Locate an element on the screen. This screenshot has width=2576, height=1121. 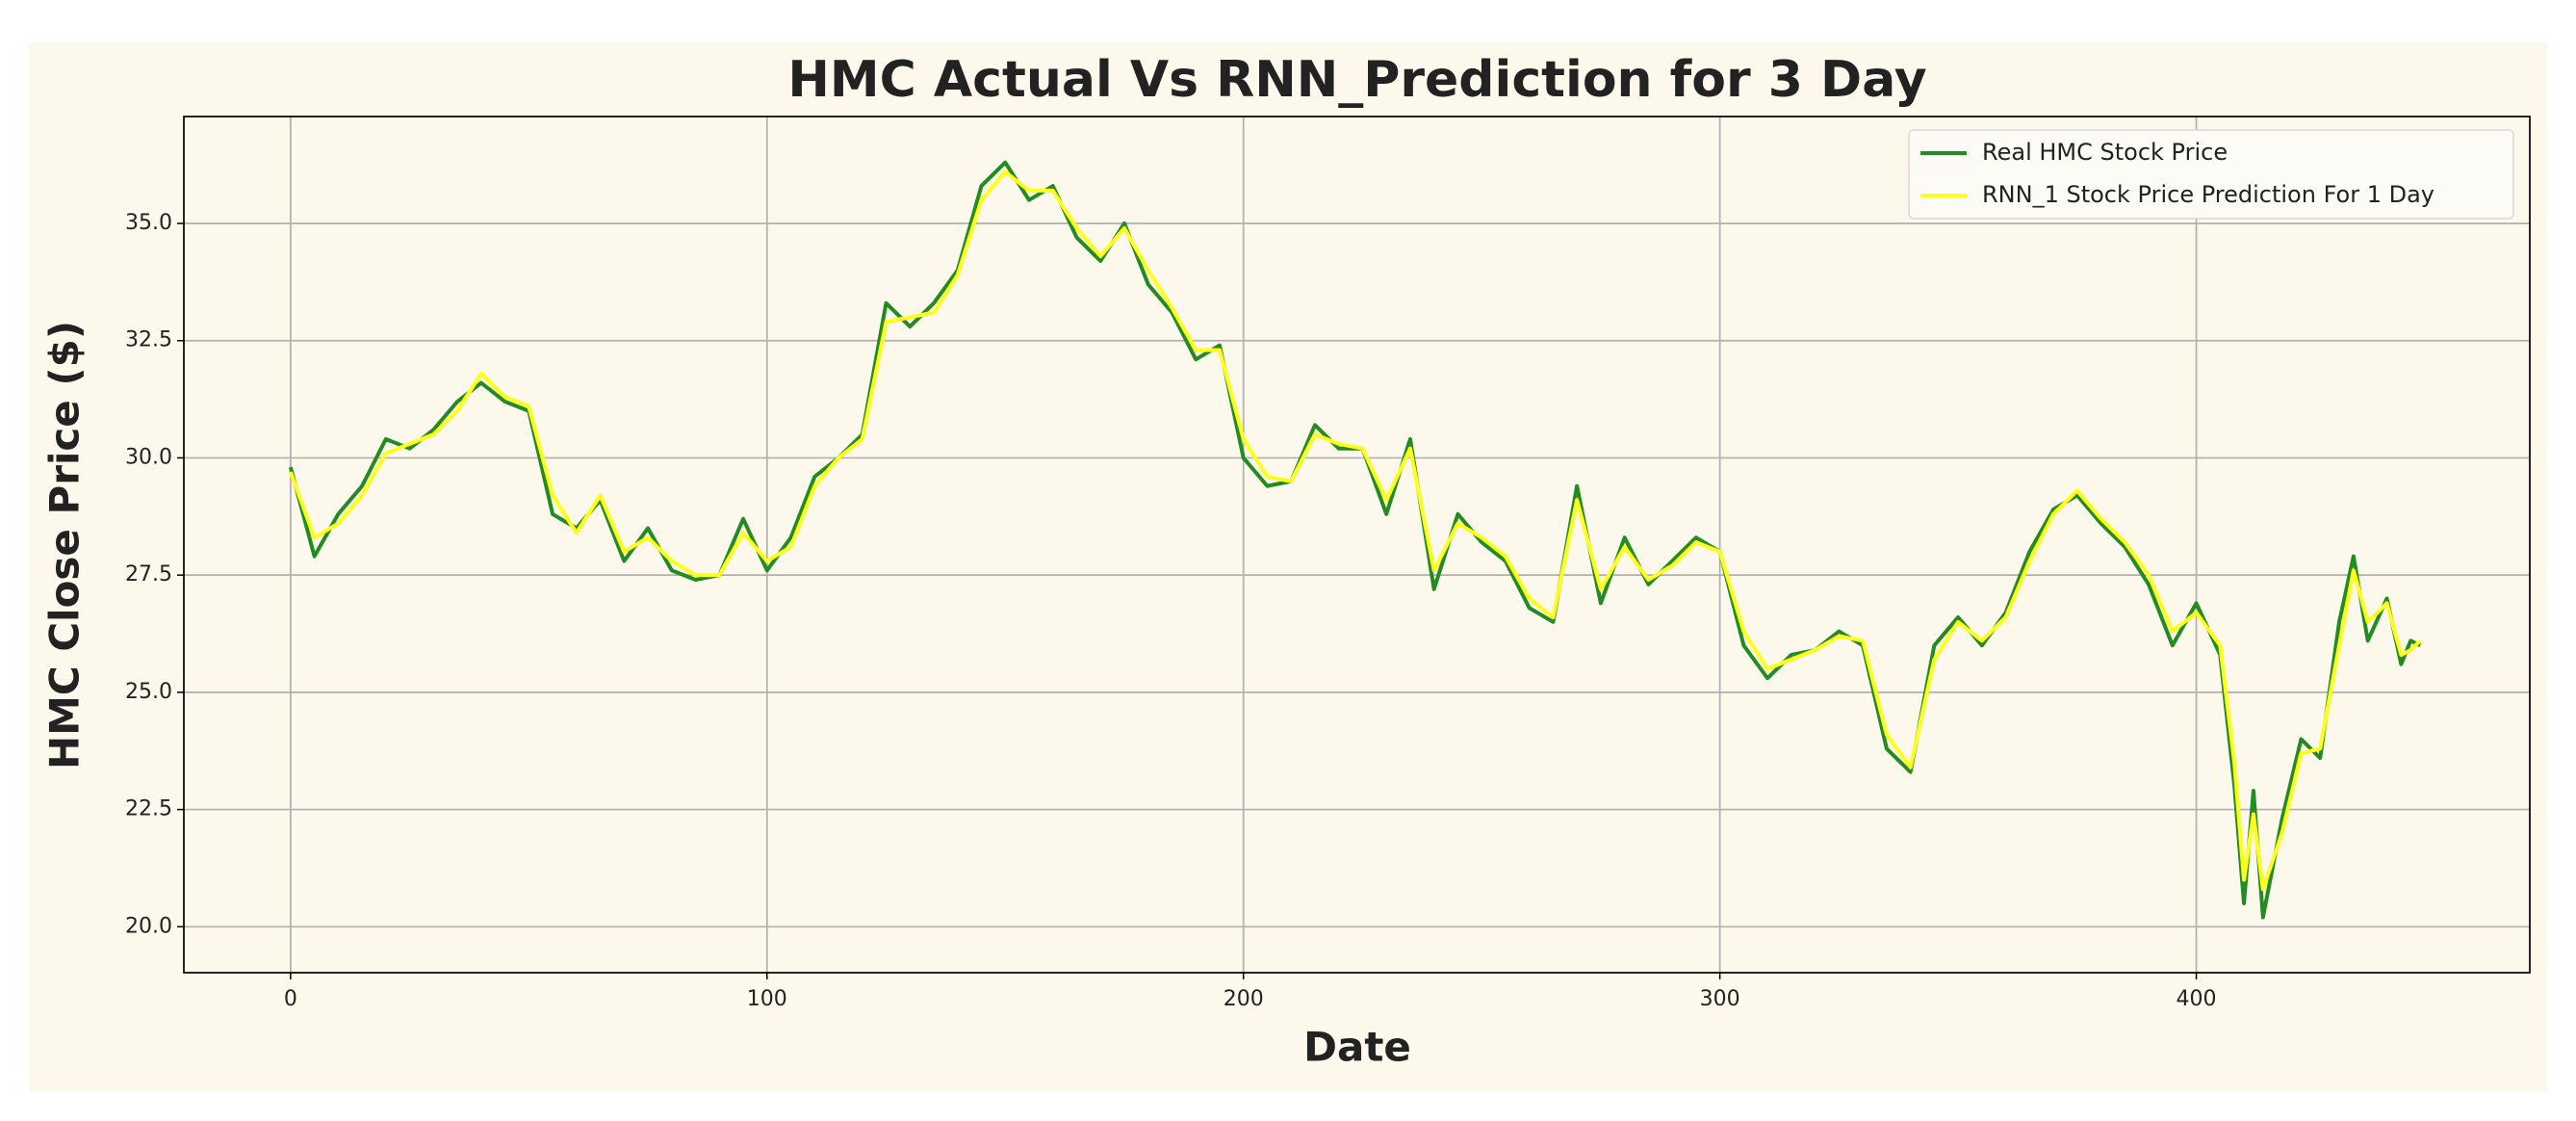
y-tick-label: 30.0 is located at coordinates (149, 457).